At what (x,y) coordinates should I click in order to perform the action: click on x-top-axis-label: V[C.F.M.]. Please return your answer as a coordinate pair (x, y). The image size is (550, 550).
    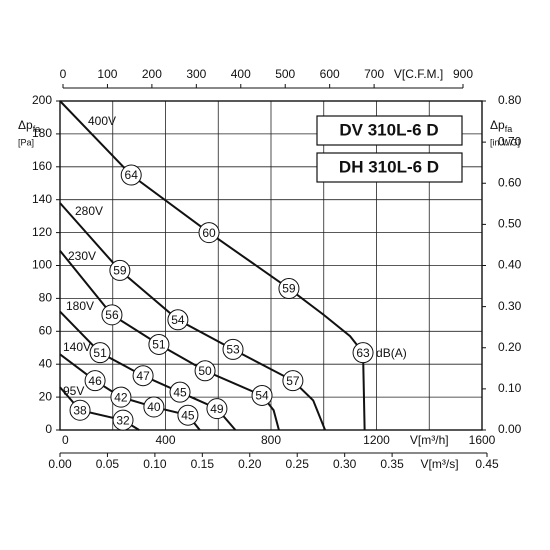
    Looking at the image, I should click on (418, 74).